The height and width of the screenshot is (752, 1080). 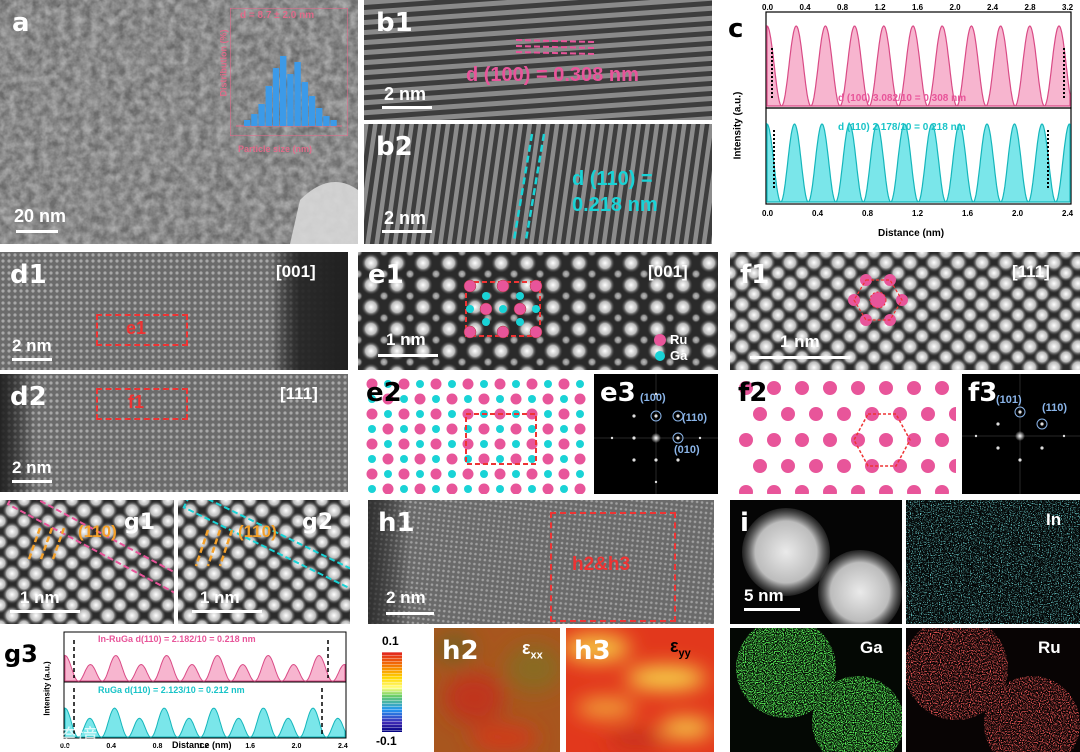 What do you see at coordinates (1021, 434) in the screenshot?
I see `panel-f3: f3 (101) (110)` at bounding box center [1021, 434].